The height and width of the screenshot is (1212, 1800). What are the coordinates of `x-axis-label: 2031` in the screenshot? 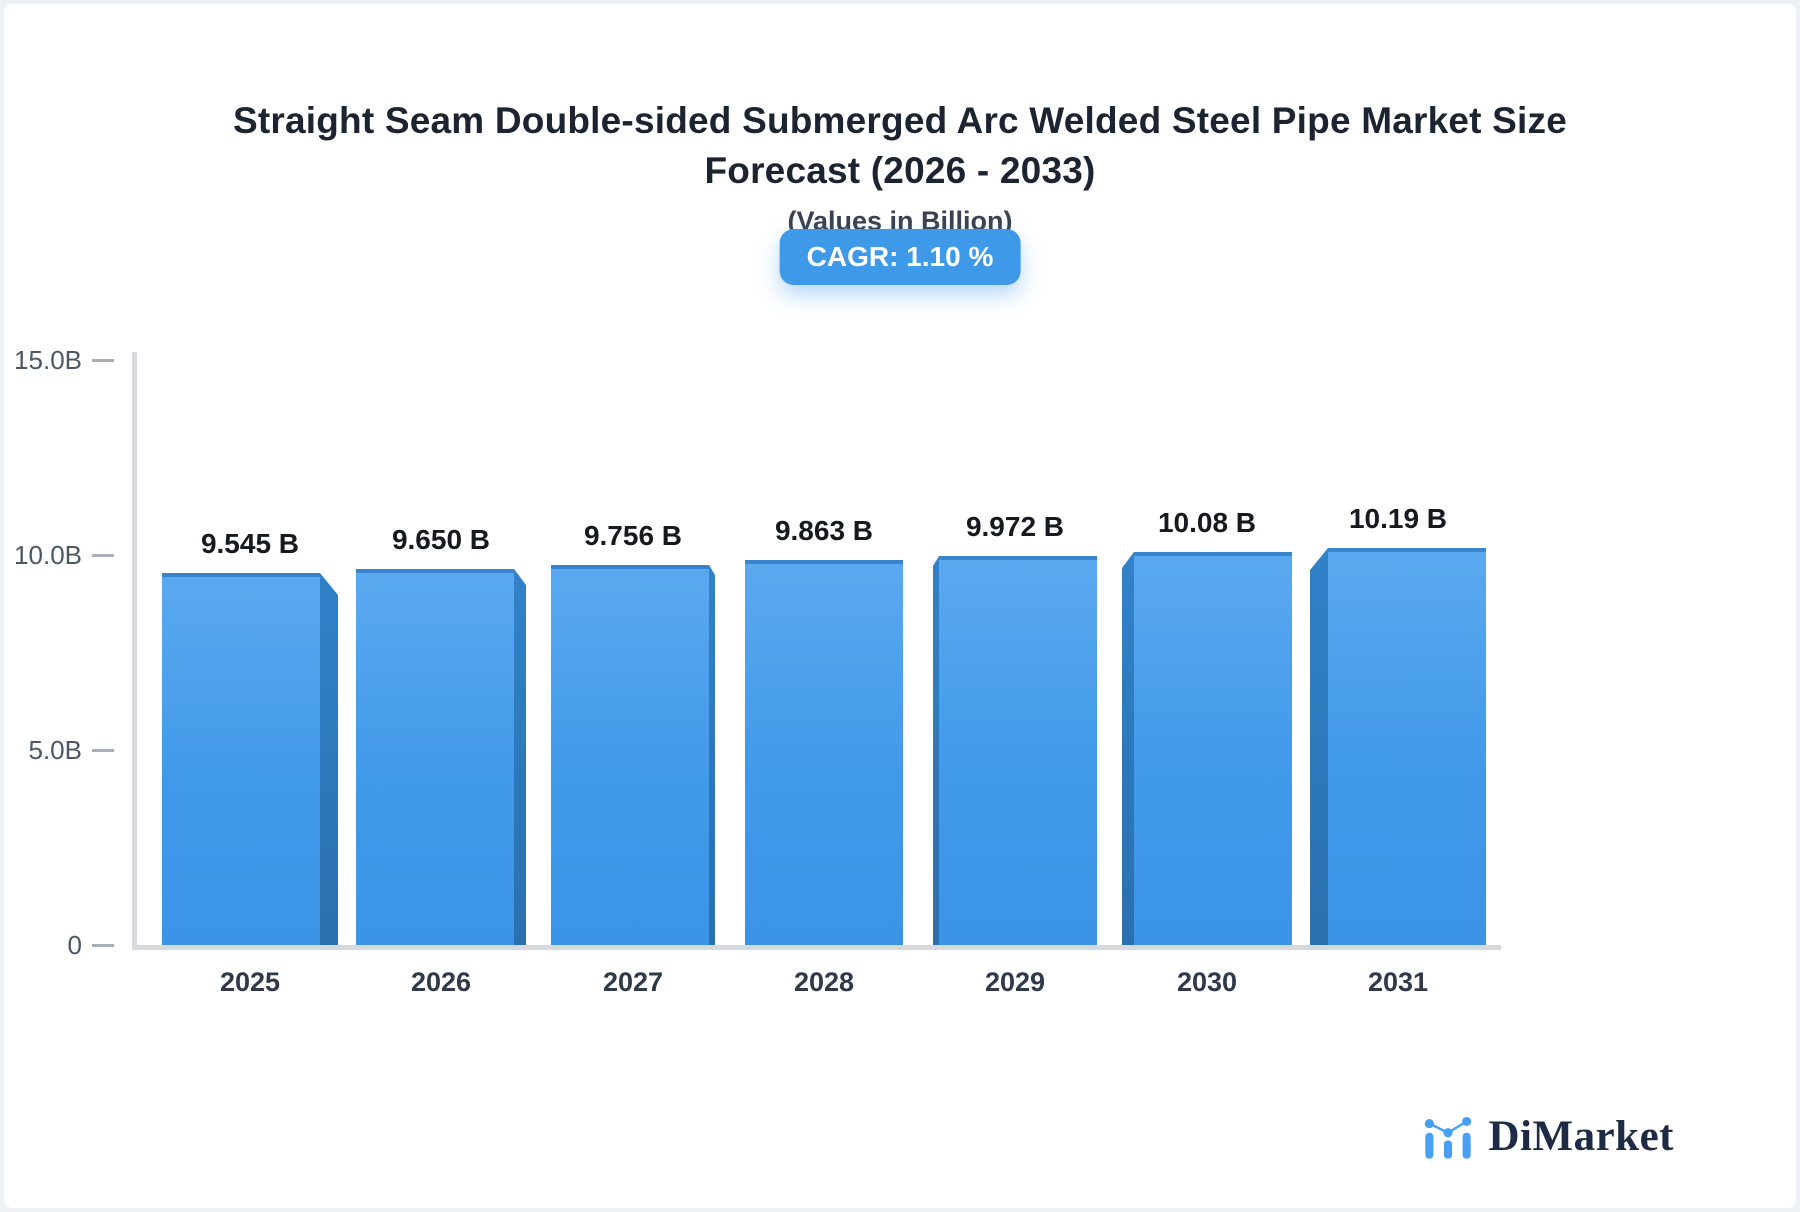 It's located at (1398, 982).